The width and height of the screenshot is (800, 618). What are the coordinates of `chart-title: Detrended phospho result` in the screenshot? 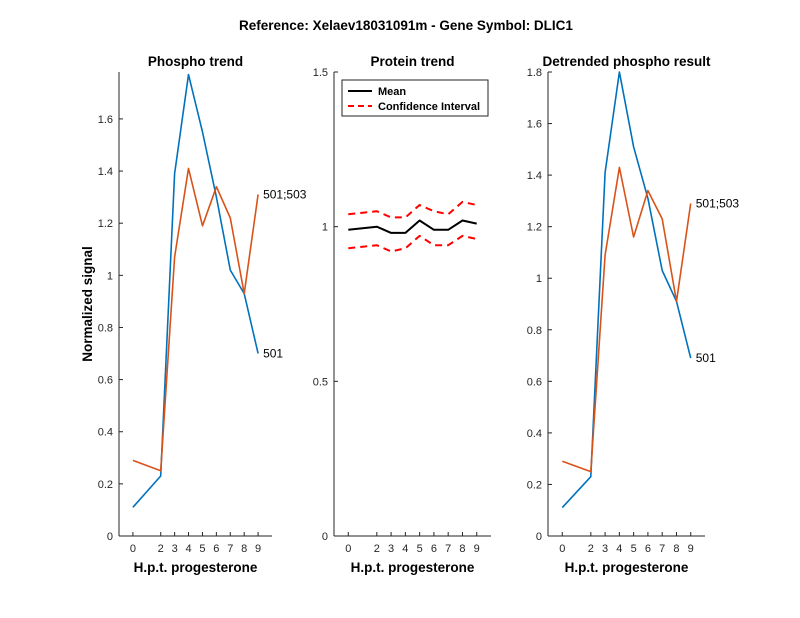 It's located at (626, 61).